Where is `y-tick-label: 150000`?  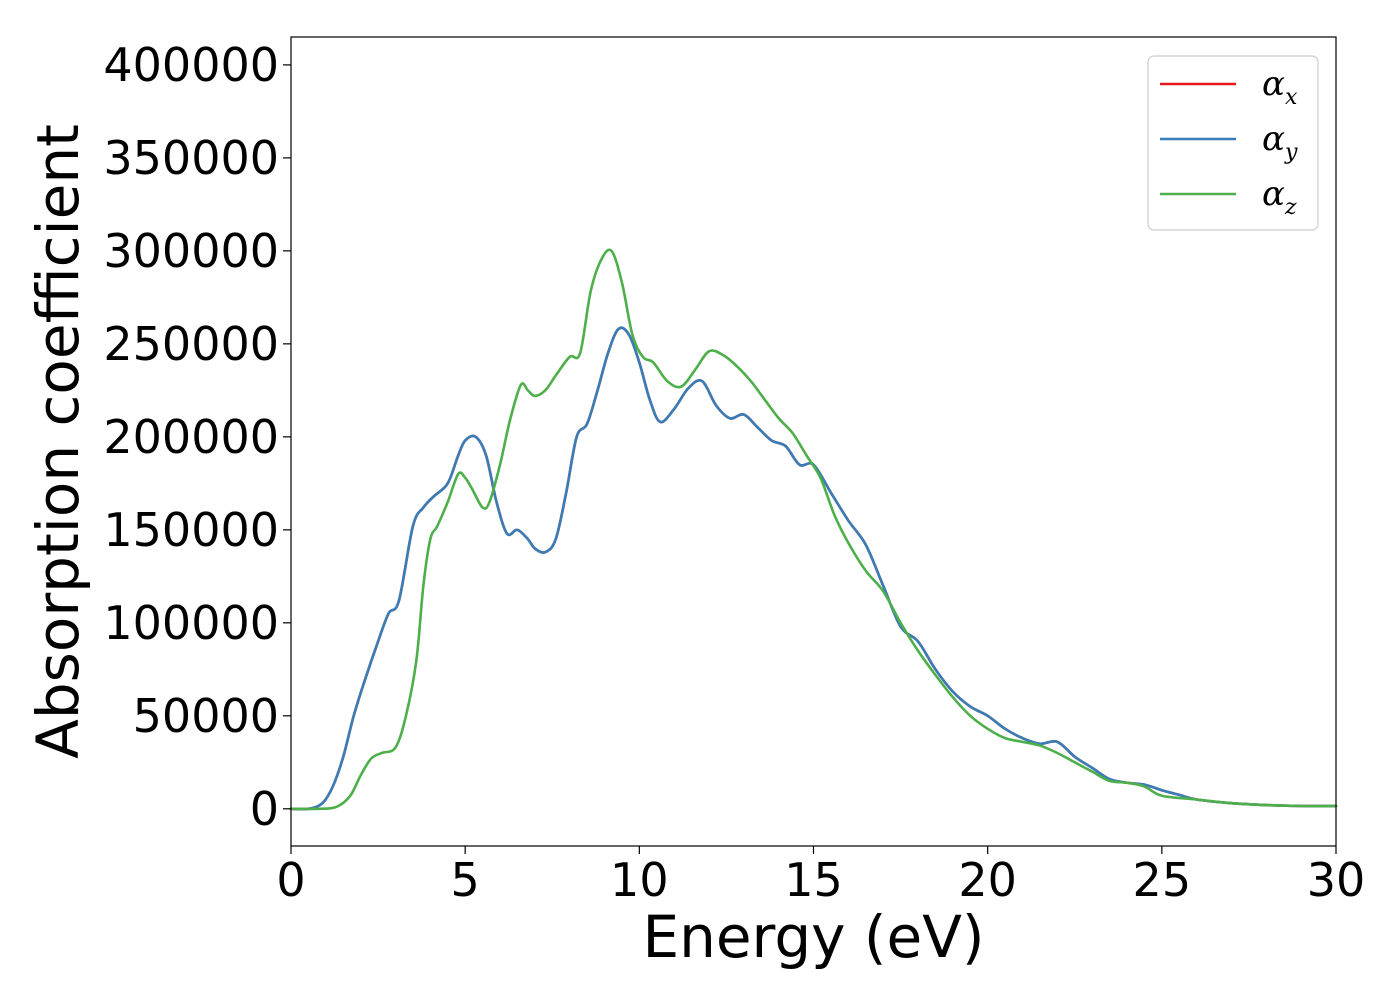
y-tick-label: 150000 is located at coordinates (191, 530).